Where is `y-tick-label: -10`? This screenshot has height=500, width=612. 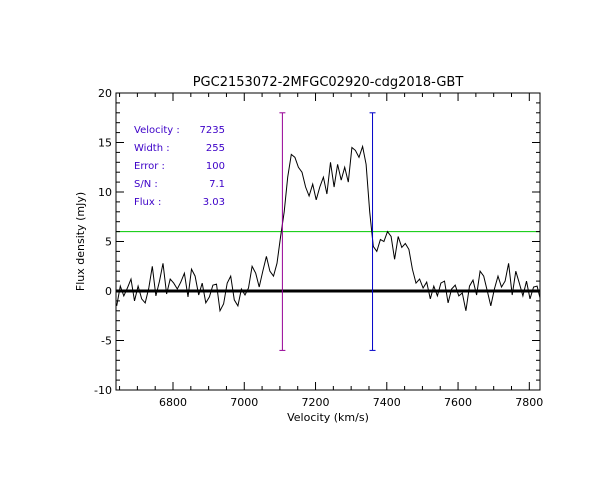
y-tick-label: -10 is located at coordinates (103, 390).